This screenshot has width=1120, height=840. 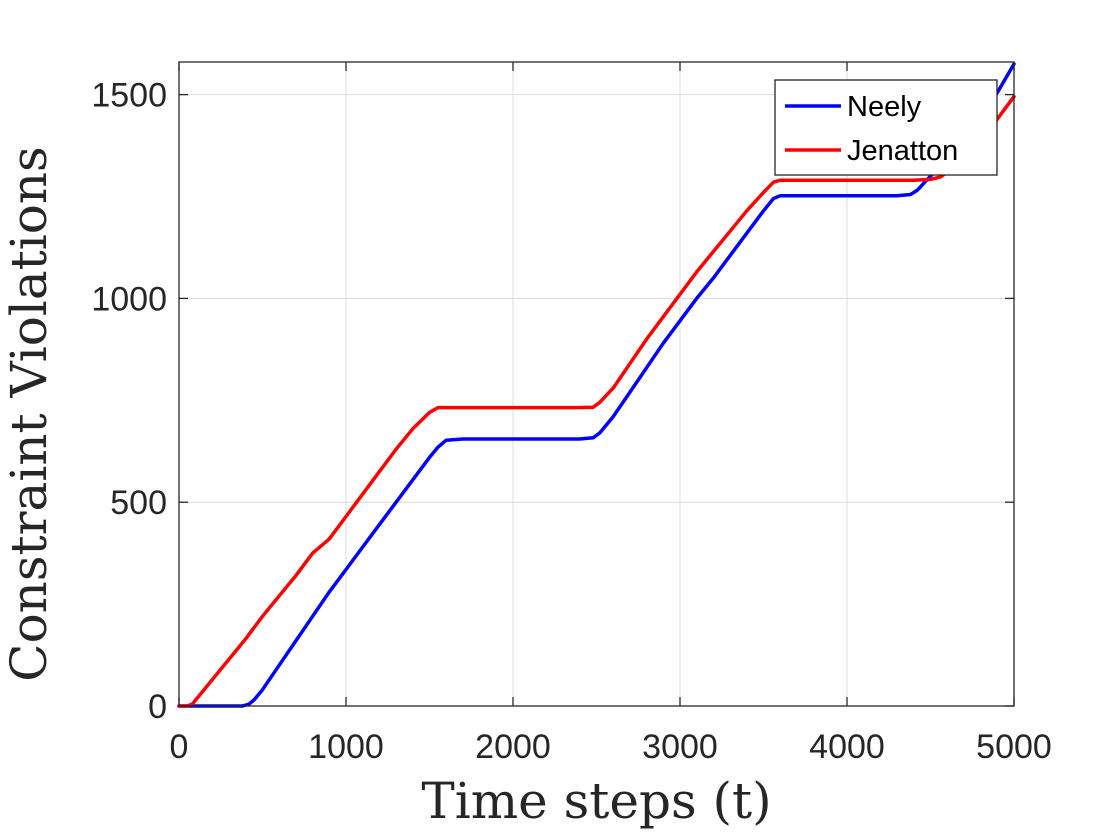 I want to click on x-tick-label: 3000, so click(x=680, y=747).